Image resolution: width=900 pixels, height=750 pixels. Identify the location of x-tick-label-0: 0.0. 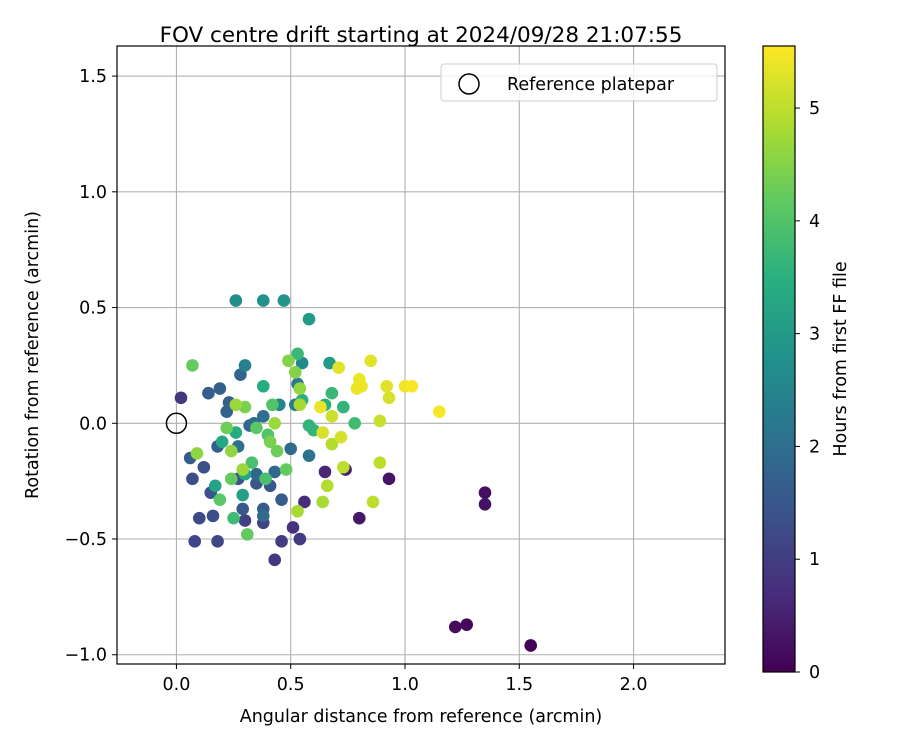
(177, 685).